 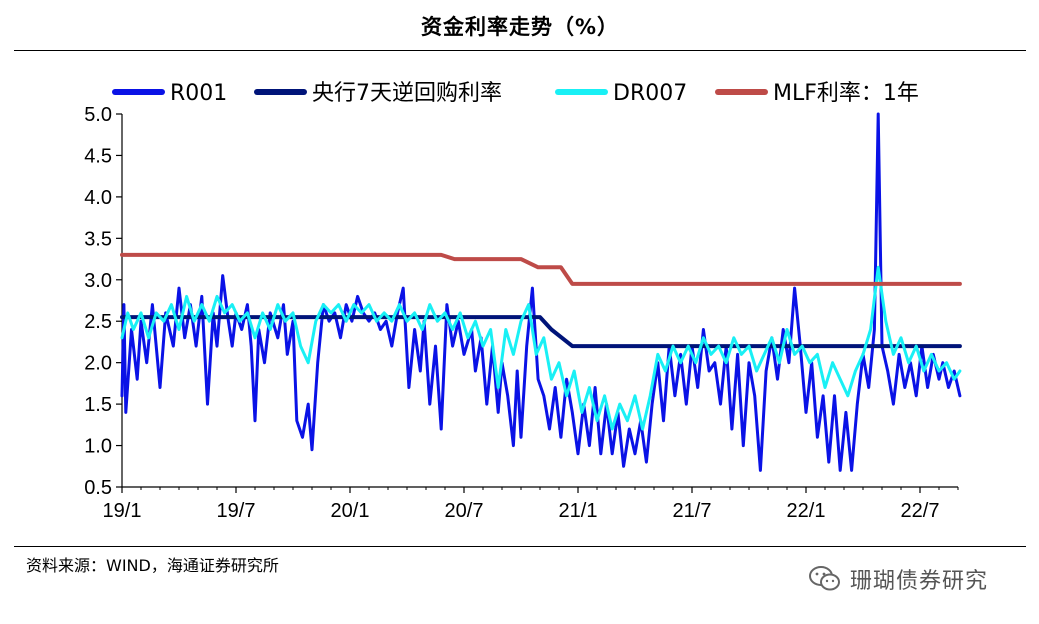 What do you see at coordinates (515, 93) in the screenshot?
I see `chart-legend: R001 央行7天逆回购利率 DR007 MLF利率：1年` at bounding box center [515, 93].